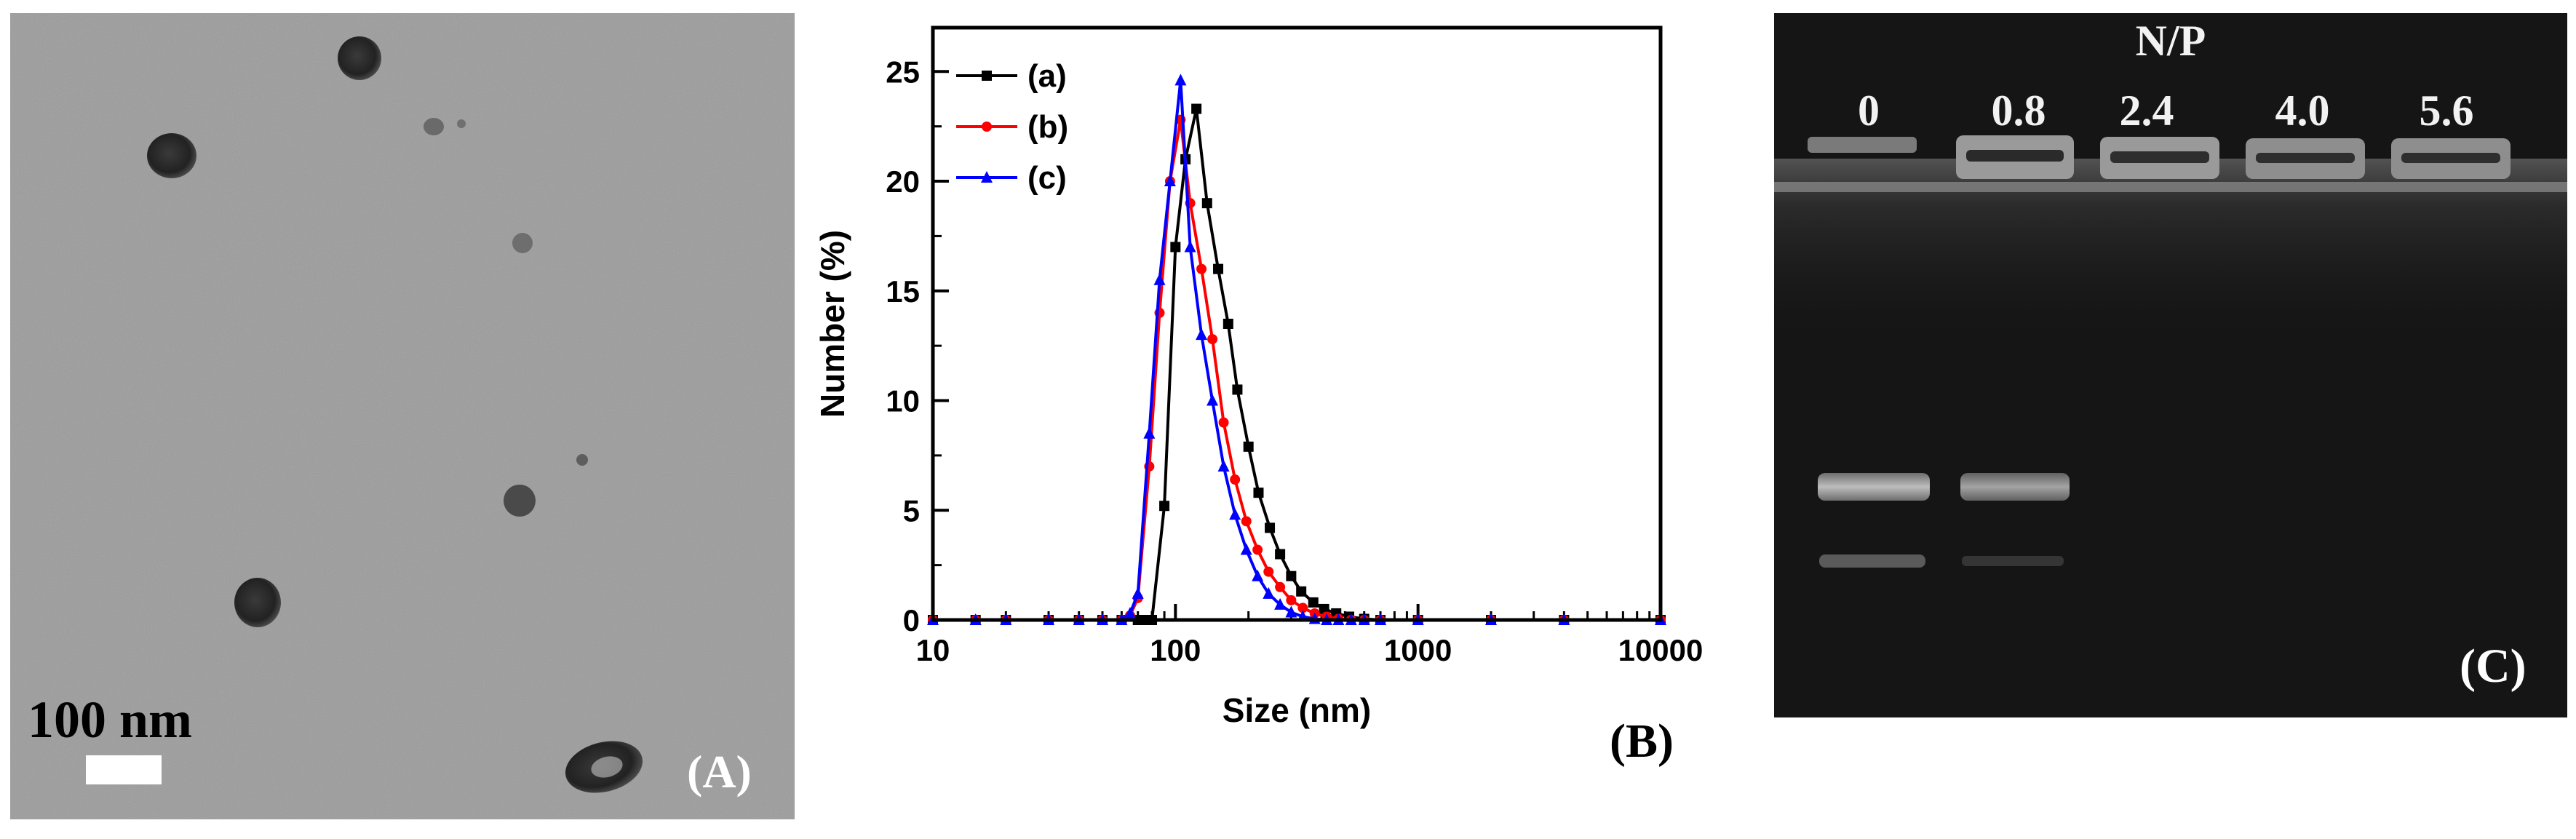  I want to click on lane-label: 5.6, so click(2446, 111).